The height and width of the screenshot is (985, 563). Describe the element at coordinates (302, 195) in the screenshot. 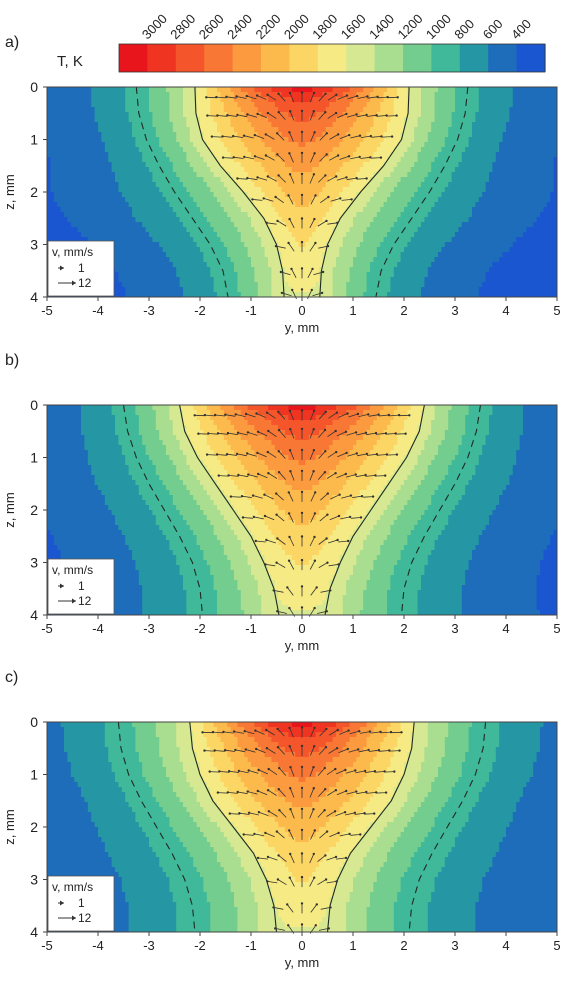

I see `velocity-arrows` at that location.